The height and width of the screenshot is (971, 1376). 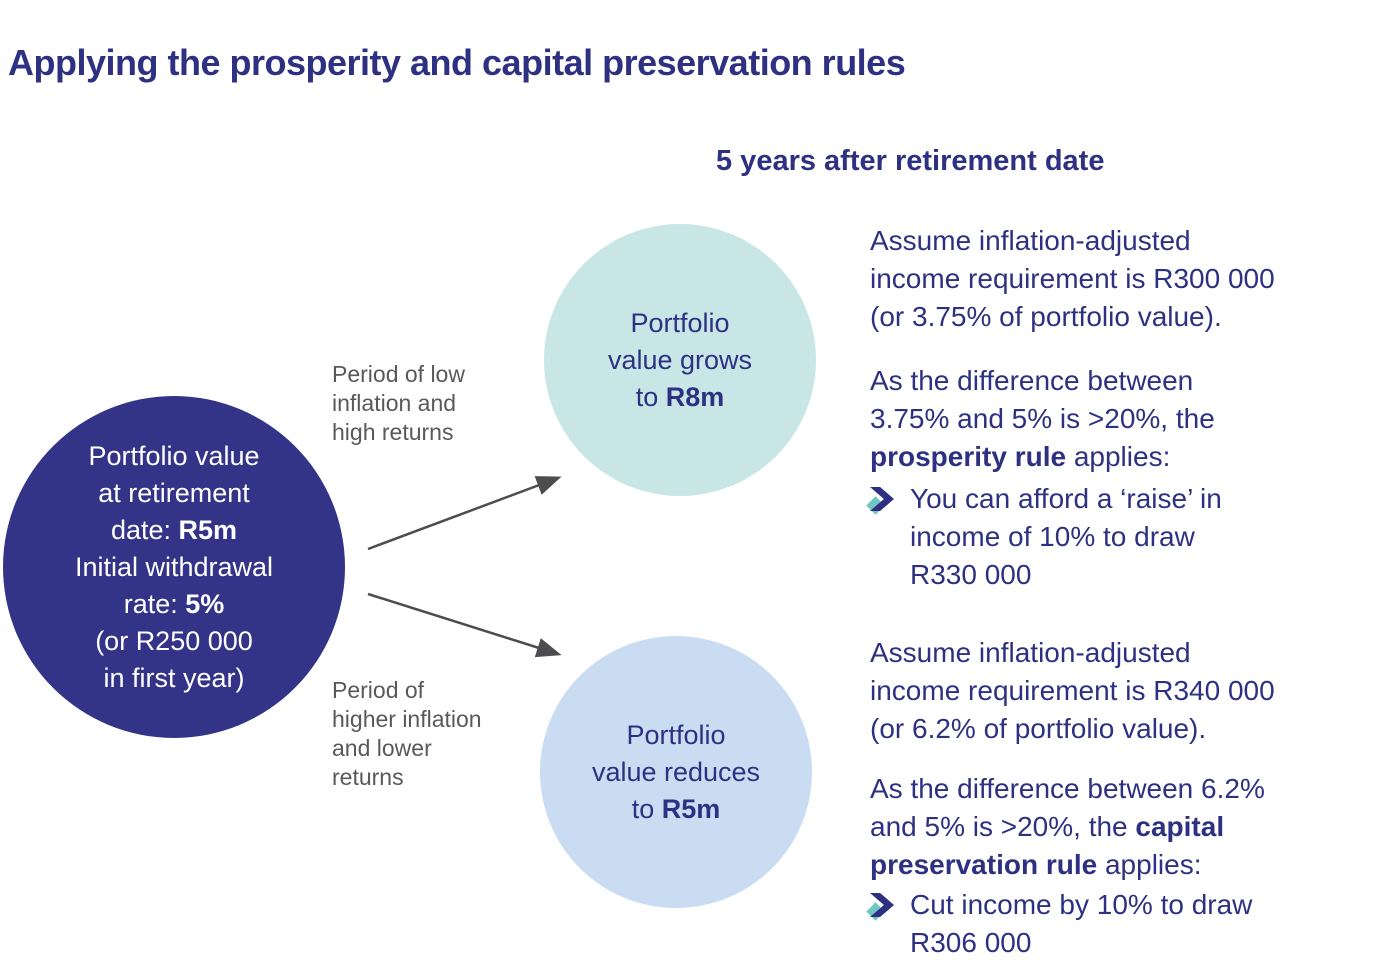 I want to click on period-low-inflation-label: Period of low inflation and high returns, so click(x=398, y=403).